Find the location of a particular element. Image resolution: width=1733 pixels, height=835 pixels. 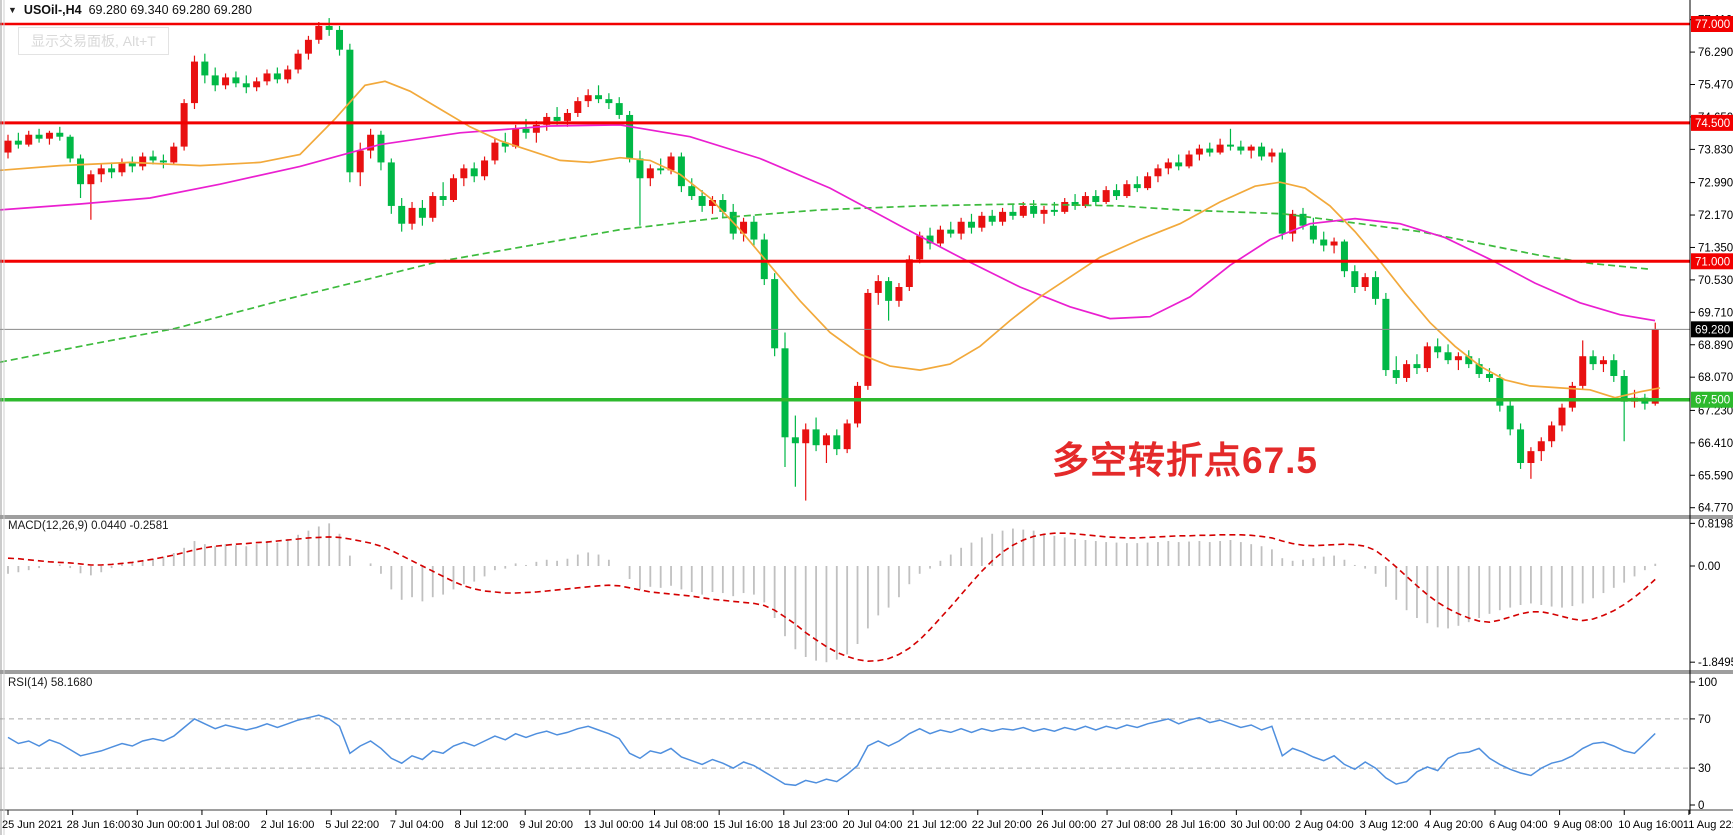

rsi-value: 58.1680 is located at coordinates (71, 683).